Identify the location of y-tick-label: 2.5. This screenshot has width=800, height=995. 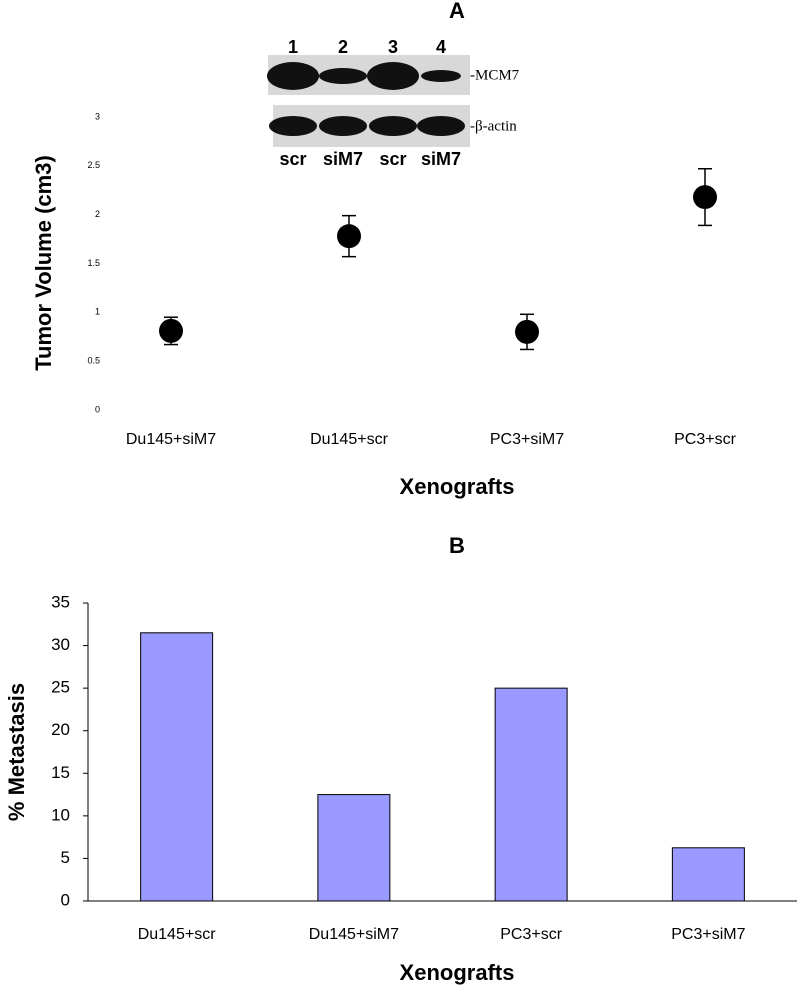
(93, 165).